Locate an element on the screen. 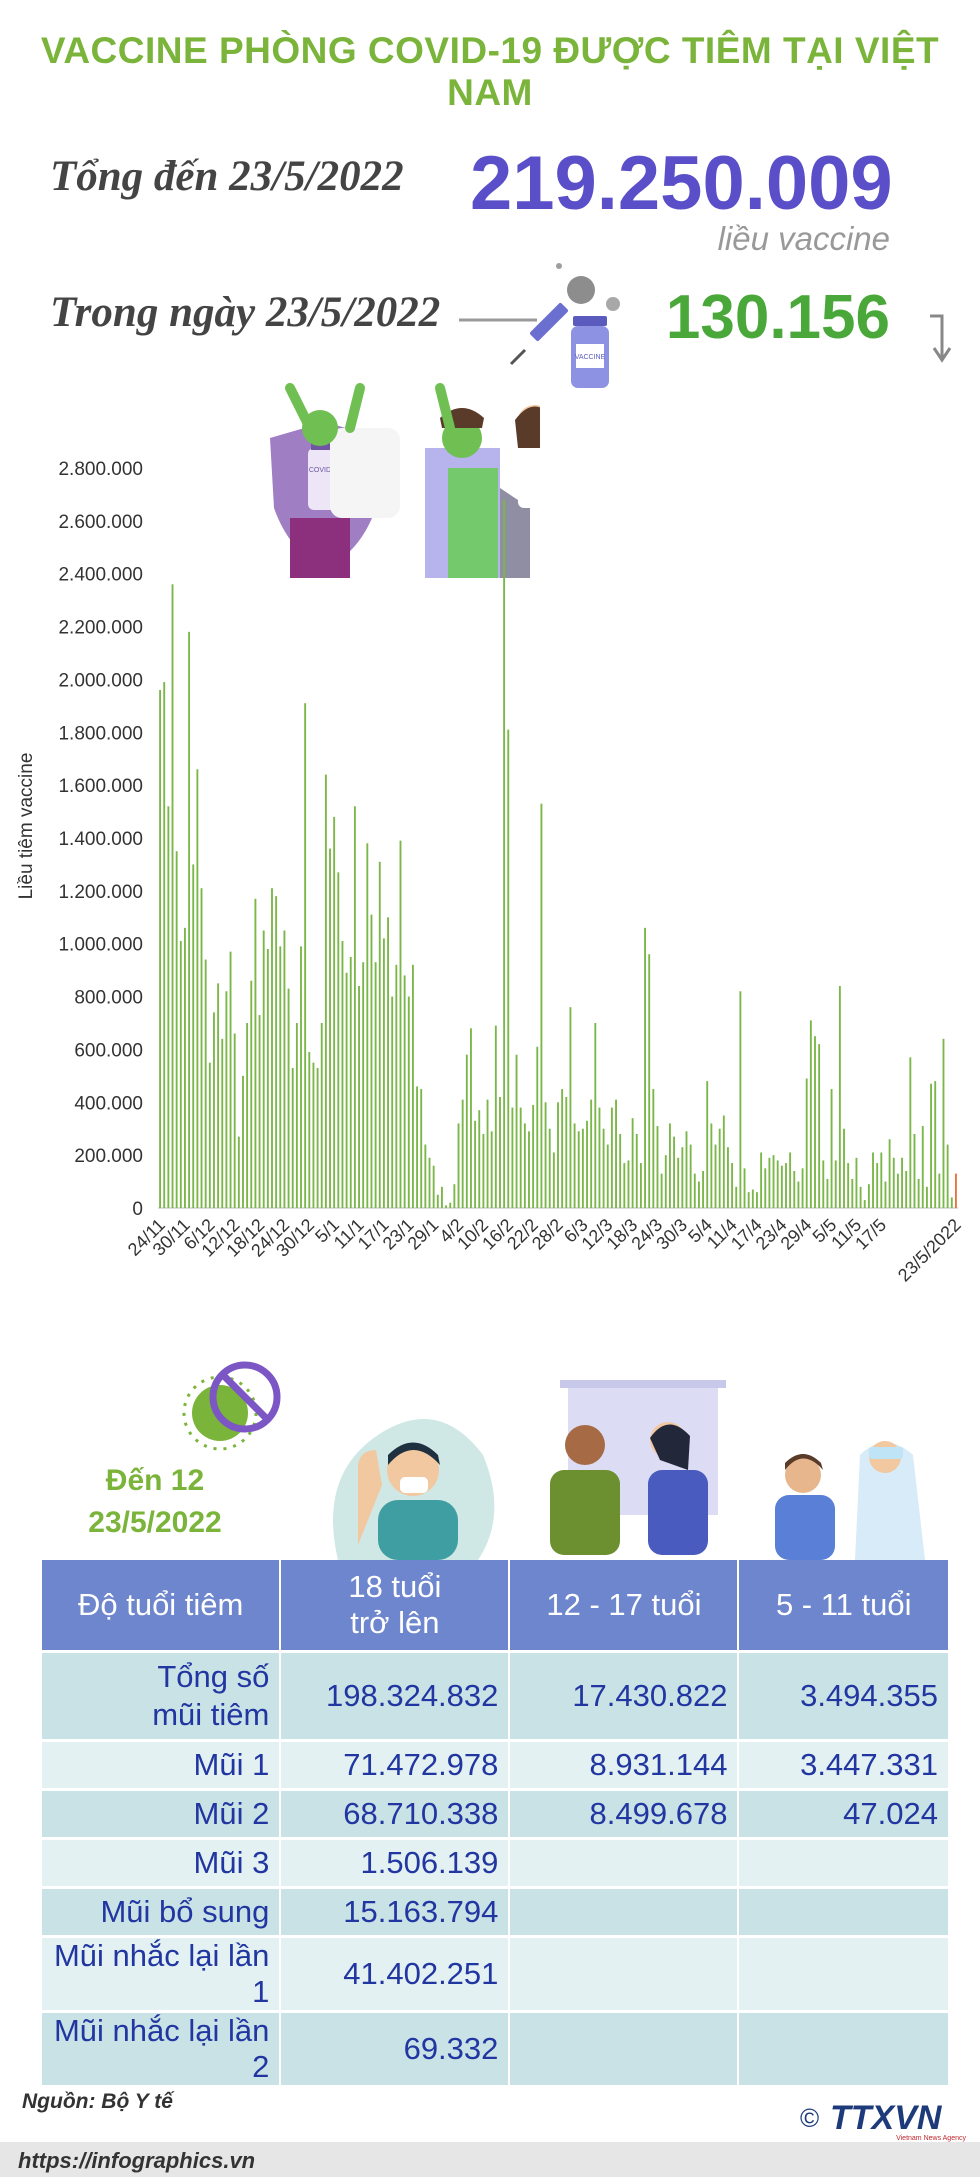 The image size is (980, 2177). virus-icon is located at coordinates (588, 287).